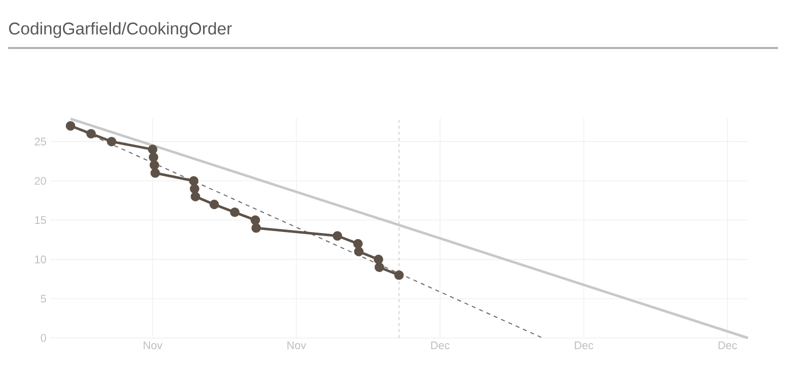 This screenshot has width=800, height=385. What do you see at coordinates (40, 142) in the screenshot?
I see `y-tick-label: 25` at bounding box center [40, 142].